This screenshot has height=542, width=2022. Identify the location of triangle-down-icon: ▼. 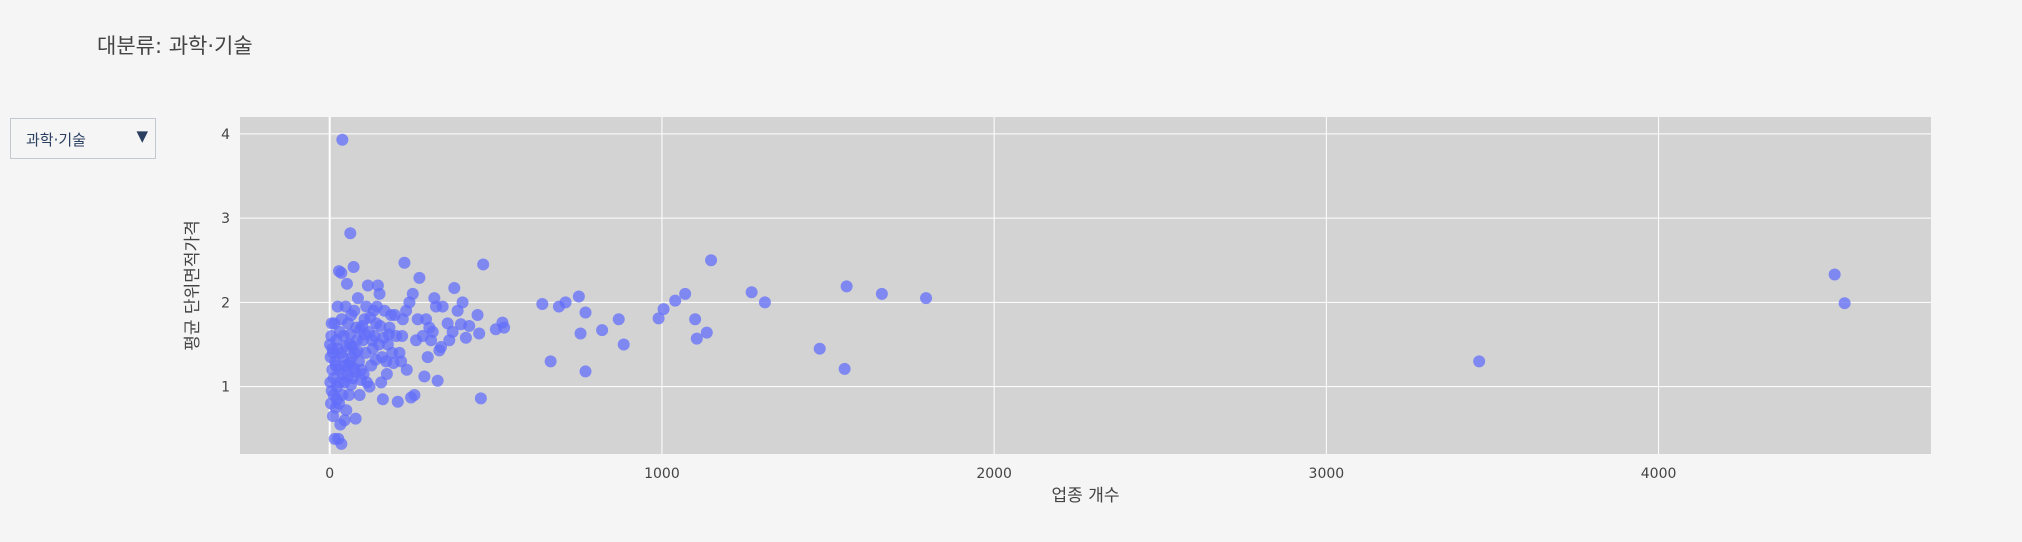
(142, 136).